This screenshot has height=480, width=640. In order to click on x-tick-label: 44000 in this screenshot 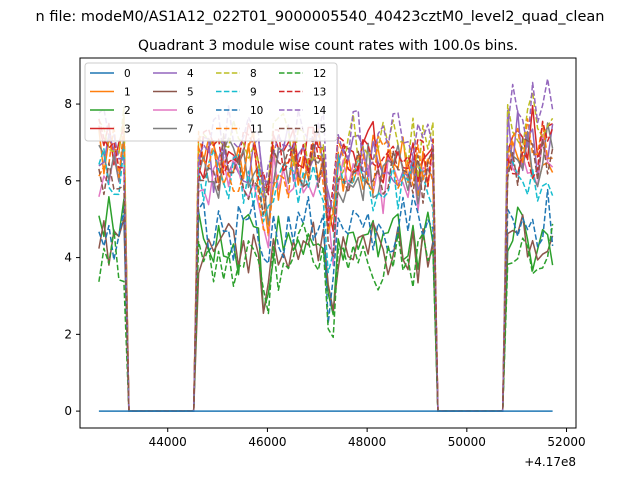, I will do `click(168, 442)`.